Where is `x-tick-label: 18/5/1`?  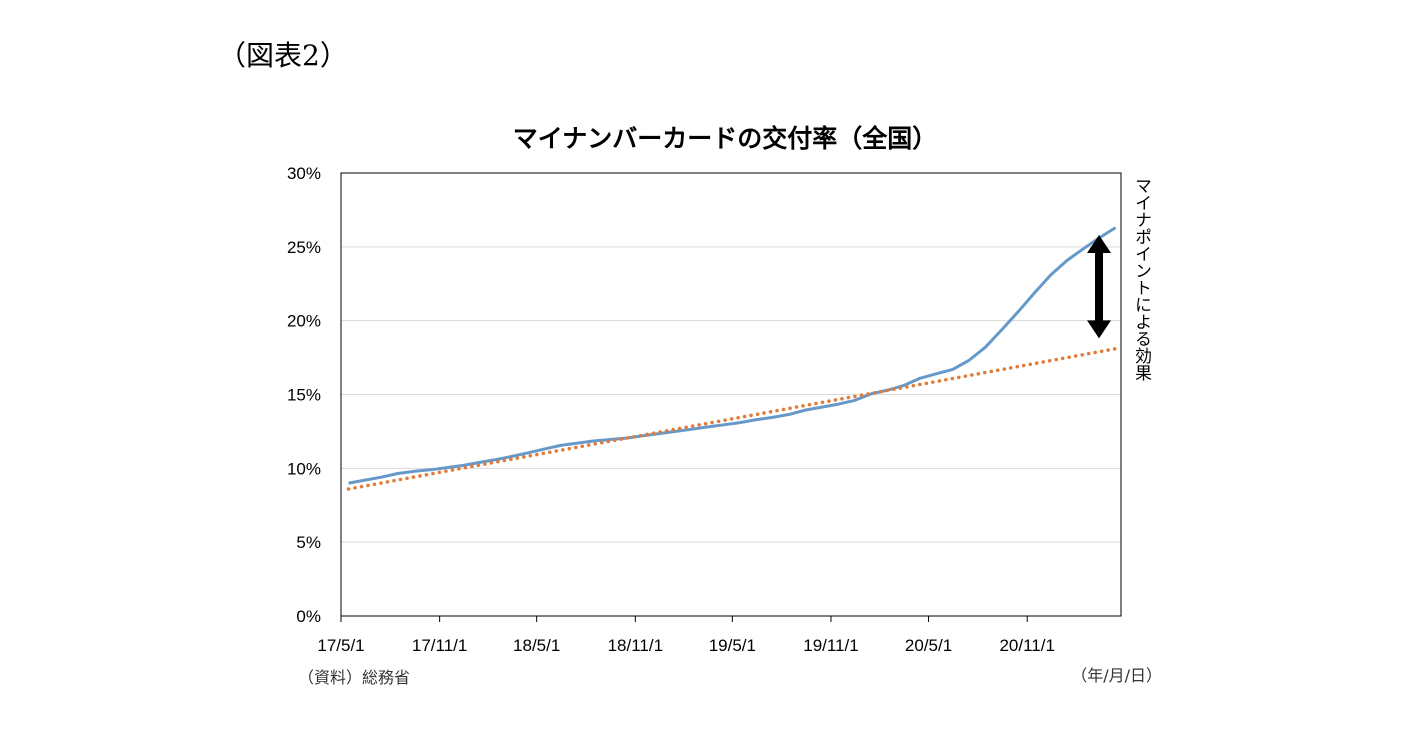
x-tick-label: 18/5/1 is located at coordinates (536, 645).